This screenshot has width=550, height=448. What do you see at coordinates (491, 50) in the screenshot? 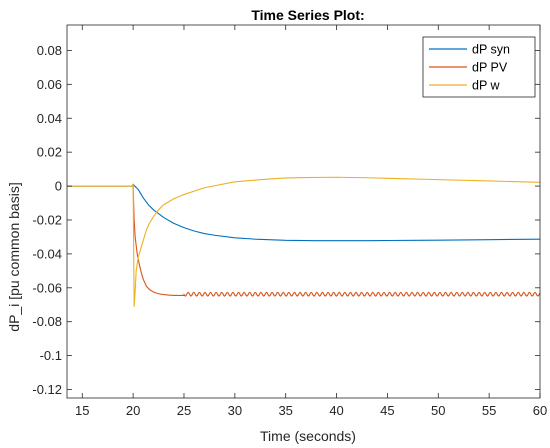
I see `legend-entry-label: dP syn` at bounding box center [491, 50].